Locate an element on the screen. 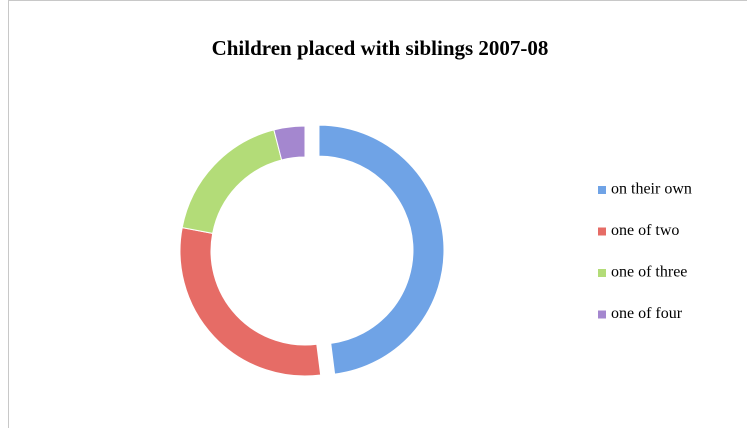 The width and height of the screenshot is (747, 428). chart-title: Children placed with siblings 2007-08 is located at coordinates (380, 48).